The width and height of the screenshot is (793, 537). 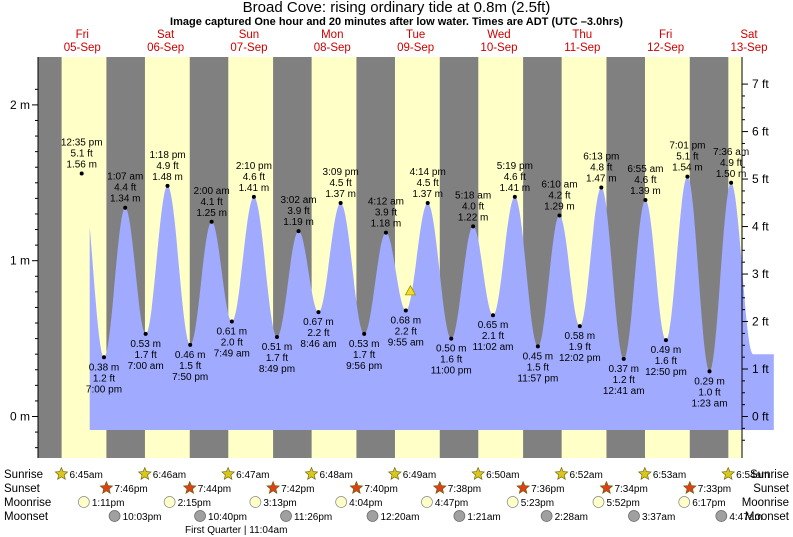 What do you see at coordinates (298, 211) in the screenshot?
I see `high-tide-feet: 3.9 ft` at bounding box center [298, 211].